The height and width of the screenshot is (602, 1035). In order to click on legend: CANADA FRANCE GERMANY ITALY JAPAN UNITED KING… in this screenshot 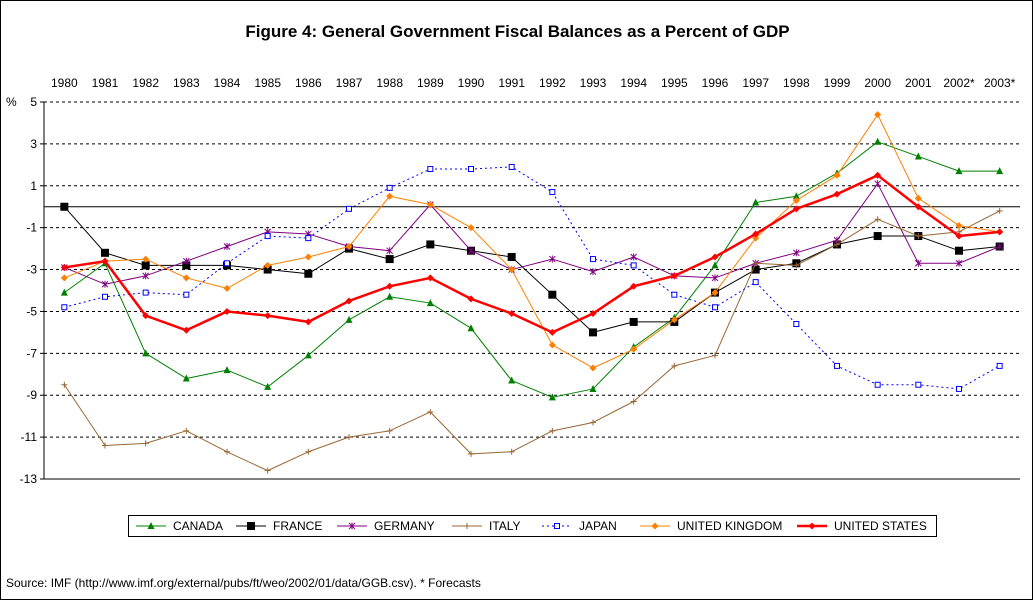, I will do `click(531, 526)`.